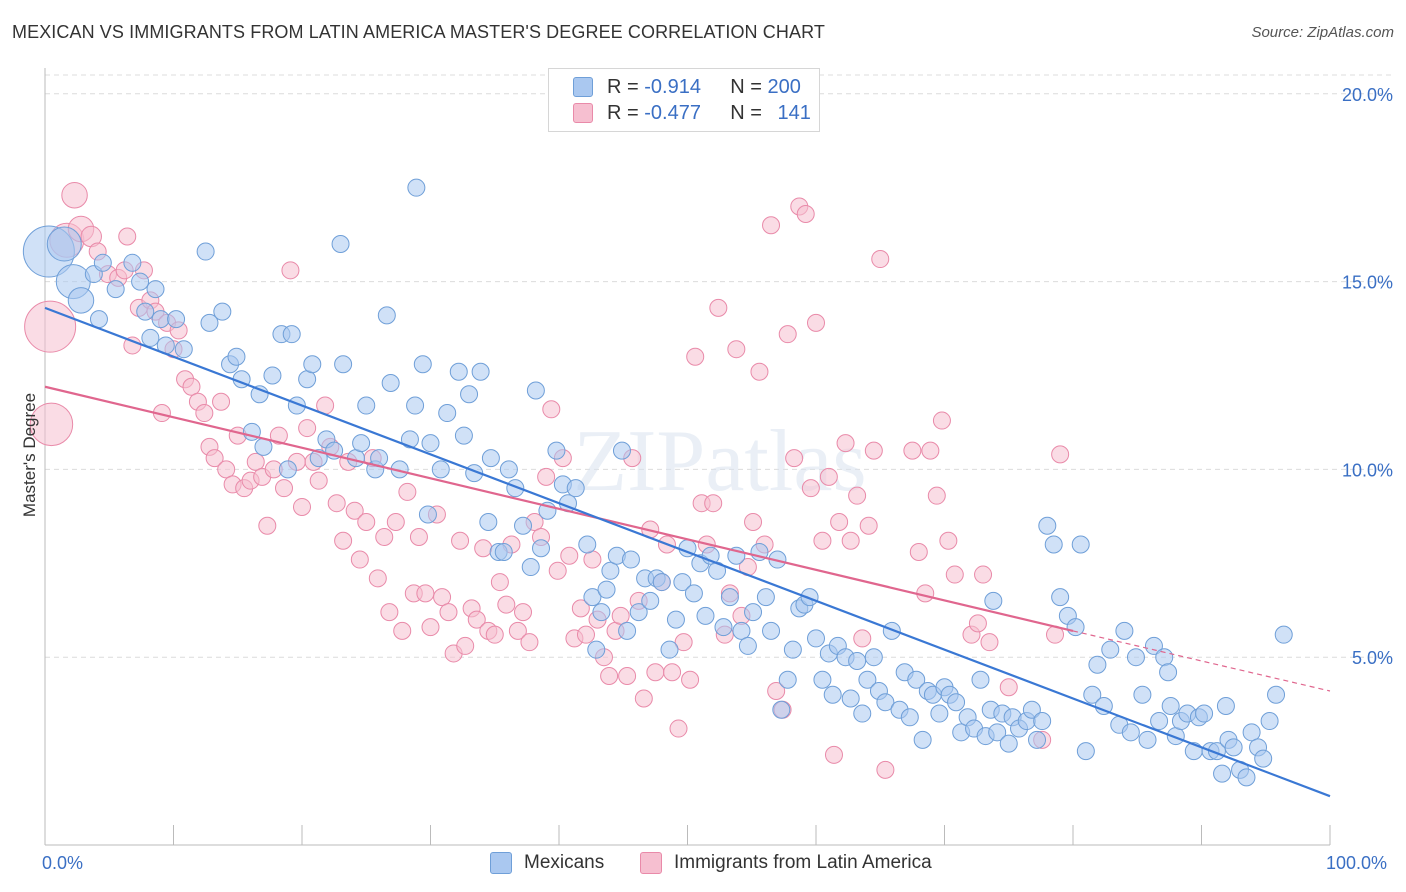  Describe the element at coordinates (63, 863) in the screenshot. I see `x-tick-label-min: 0.0%` at that location.